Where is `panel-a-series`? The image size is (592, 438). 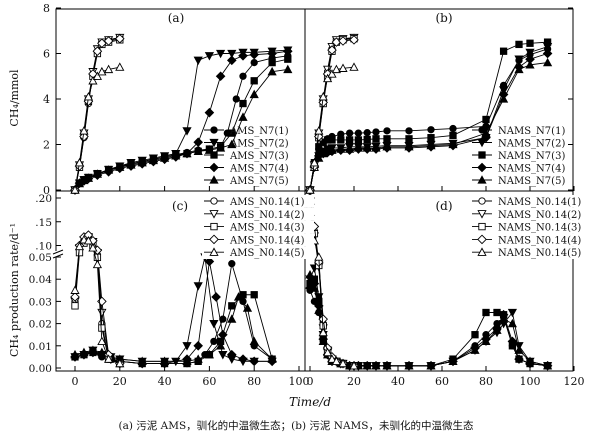
panel-a-series is located at coordinates (181, 114).